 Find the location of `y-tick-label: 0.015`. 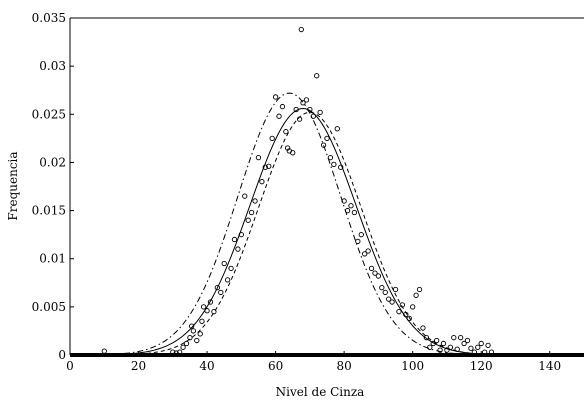

y-tick-label: 0.015 is located at coordinates (49, 211).